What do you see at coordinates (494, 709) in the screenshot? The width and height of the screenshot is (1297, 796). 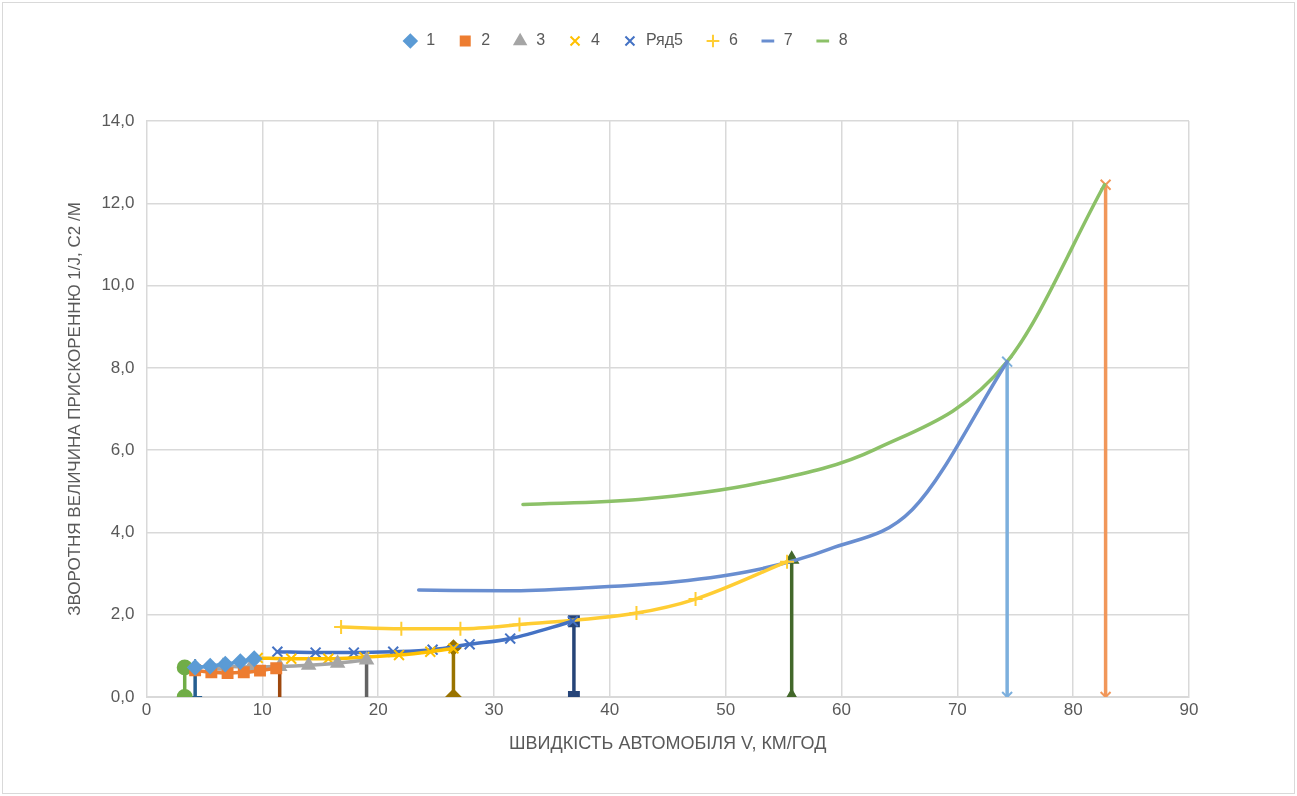 I see `x-tick-label: 30` at bounding box center [494, 709].